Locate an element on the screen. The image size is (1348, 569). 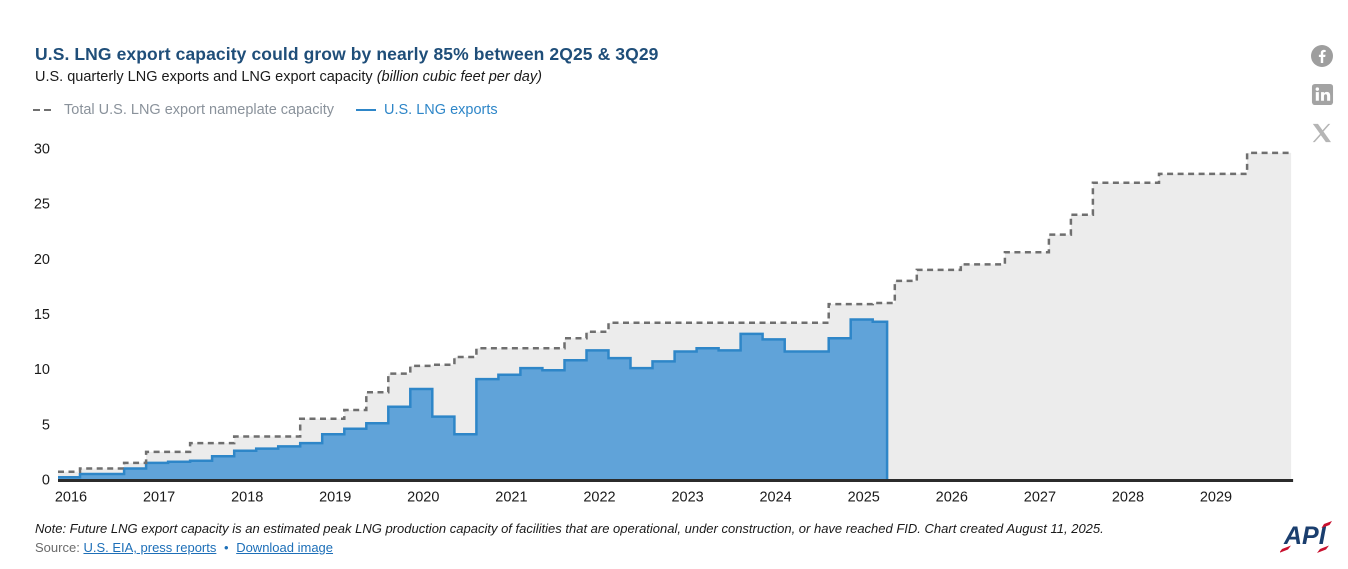
api-logo-text: API is located at coordinates (1305, 536).